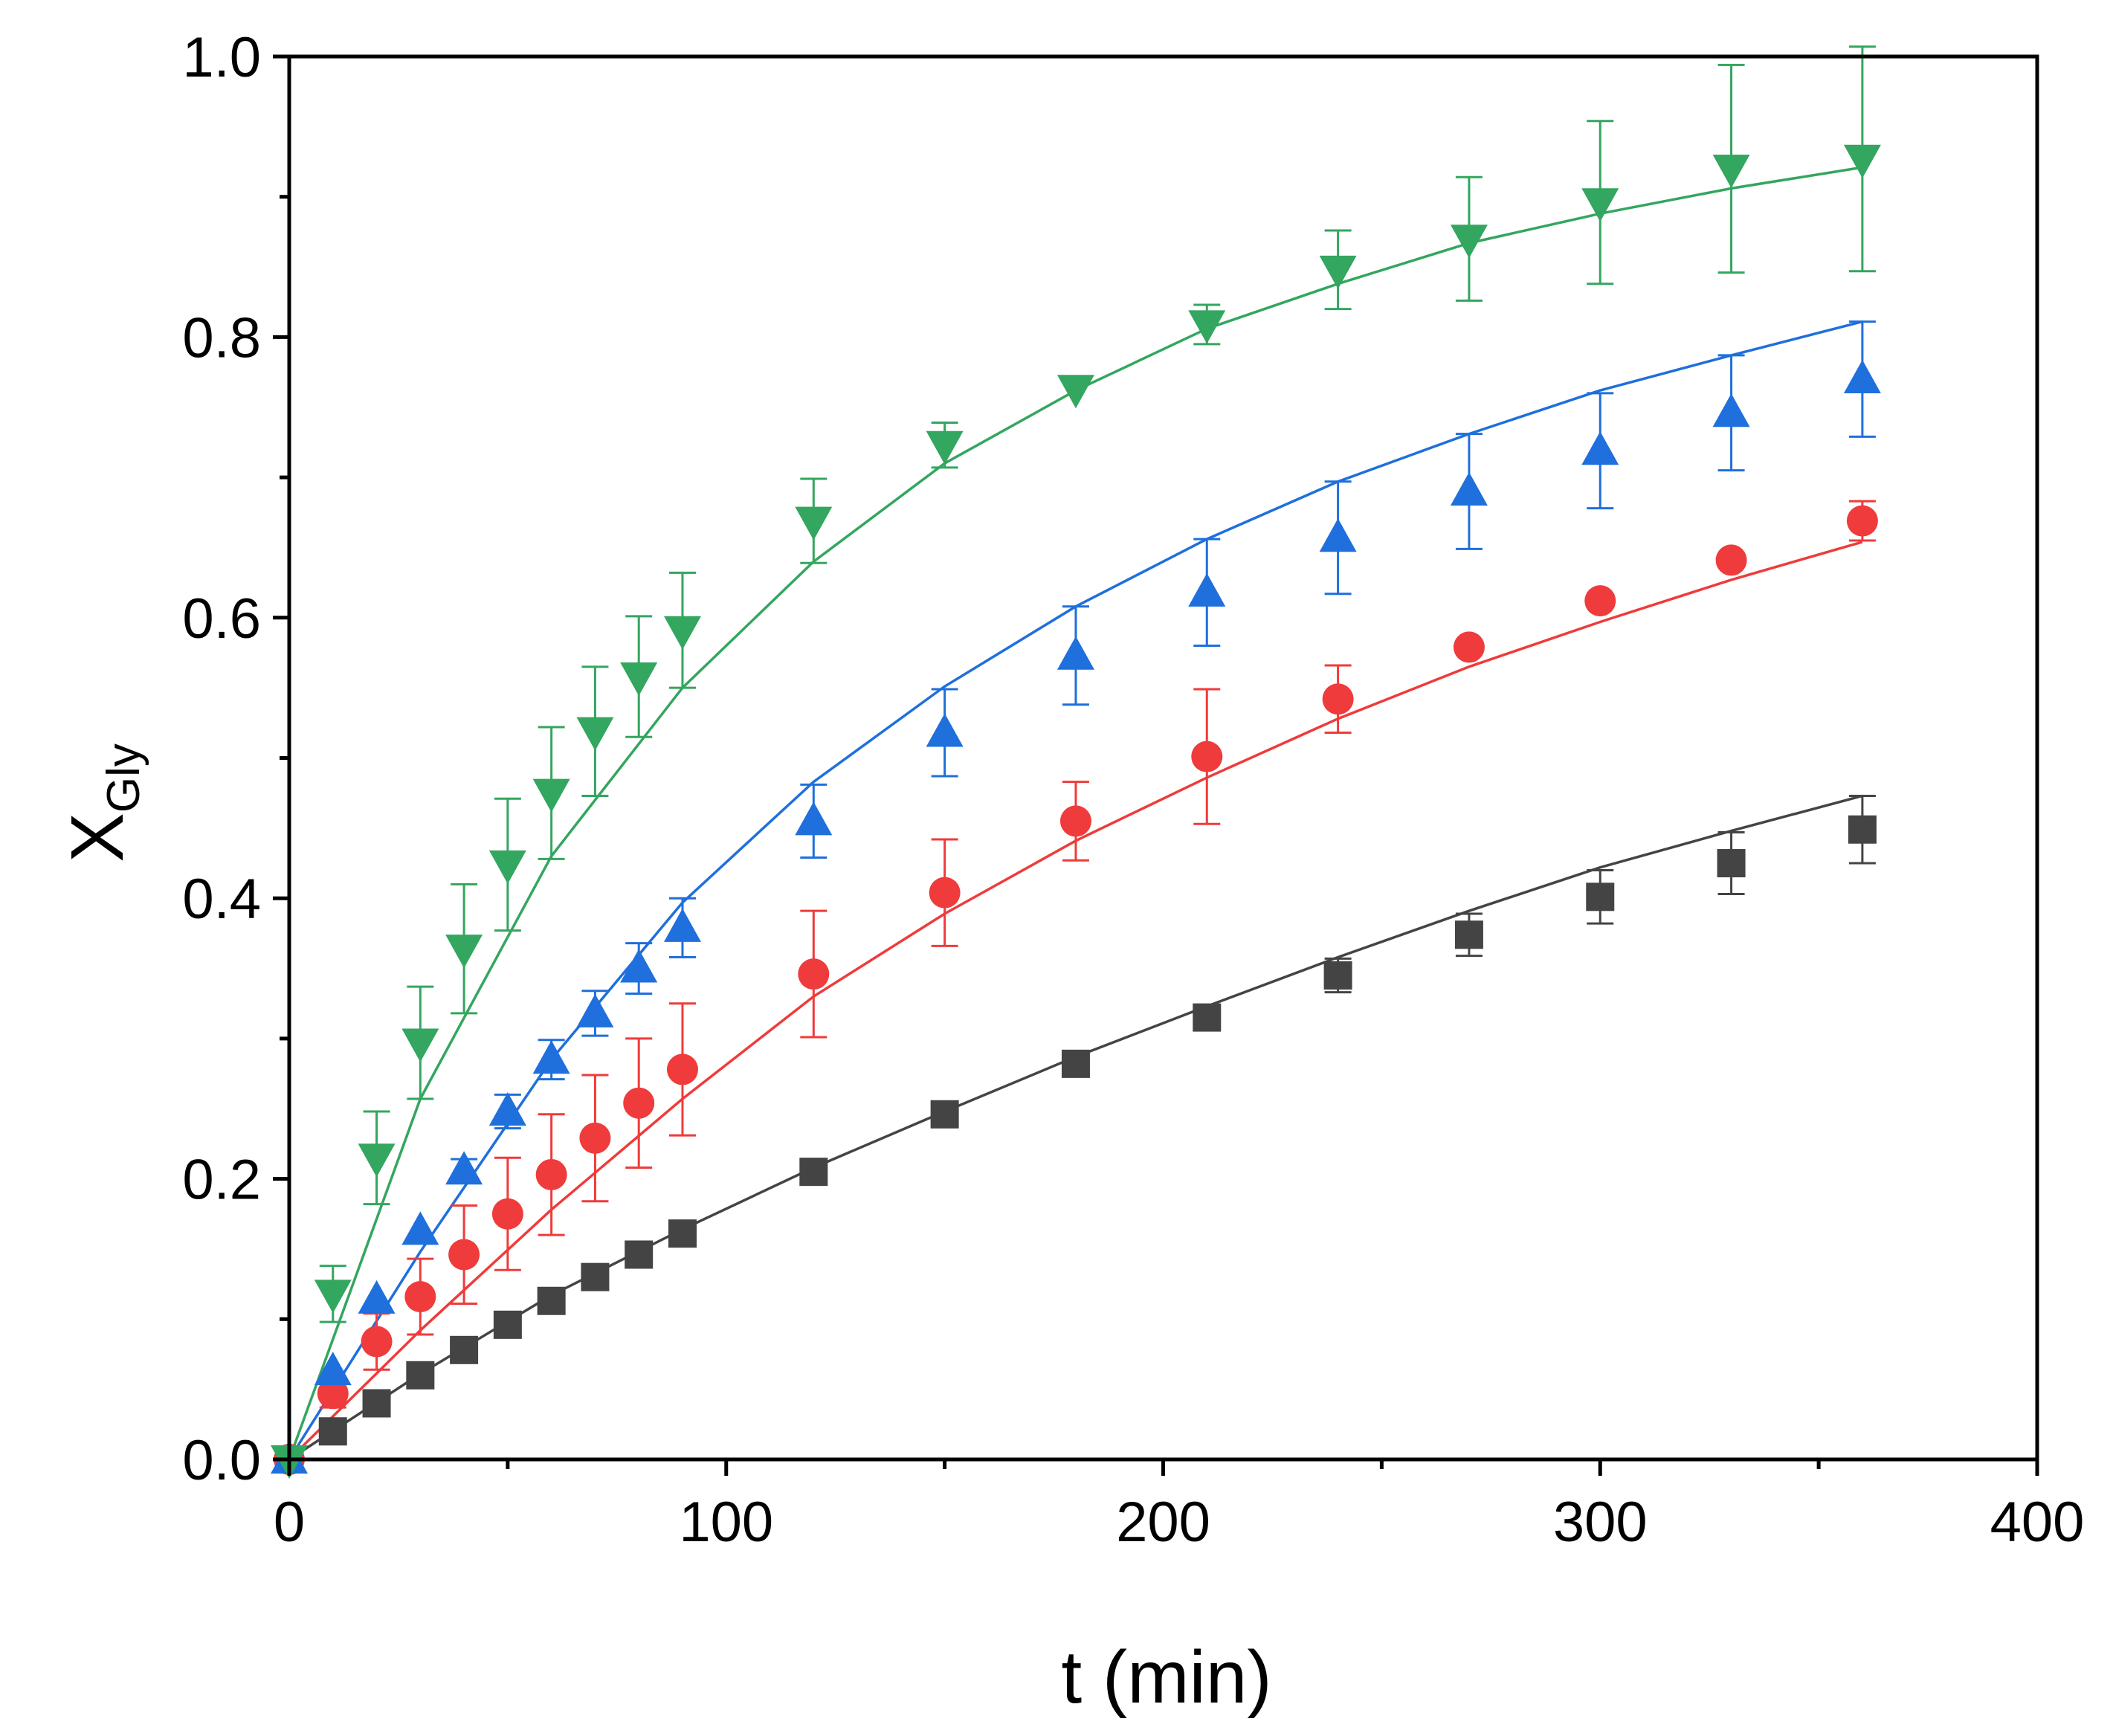 This screenshot has width=2113, height=1736. I want to click on x-tick-label: 100, so click(726, 1522).